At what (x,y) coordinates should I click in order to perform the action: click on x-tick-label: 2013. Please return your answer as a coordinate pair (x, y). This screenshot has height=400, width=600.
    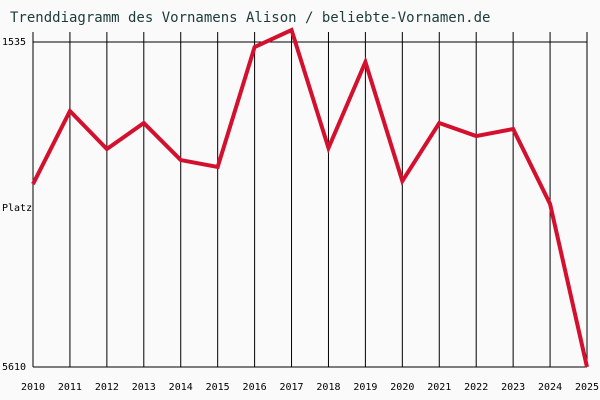
    Looking at the image, I should click on (144, 387).